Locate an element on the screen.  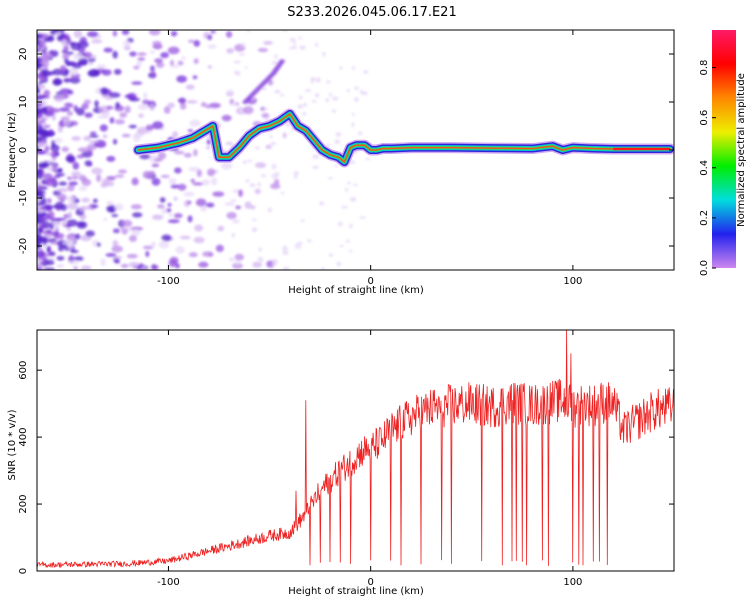
spectrogram-x-tick-label: 0 is located at coordinates (370, 281).